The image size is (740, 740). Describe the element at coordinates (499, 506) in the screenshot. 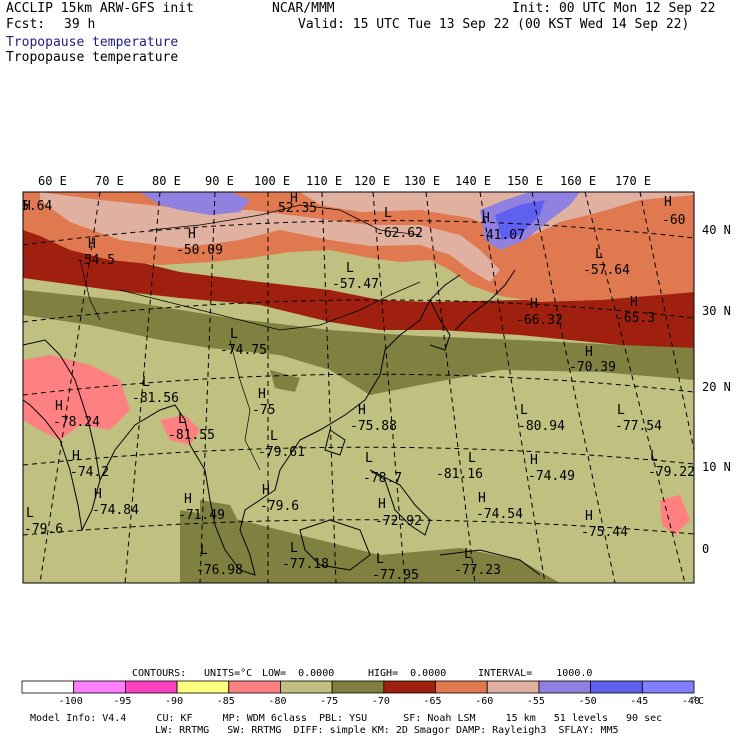

I see `field-label-high: H-74.54` at that location.